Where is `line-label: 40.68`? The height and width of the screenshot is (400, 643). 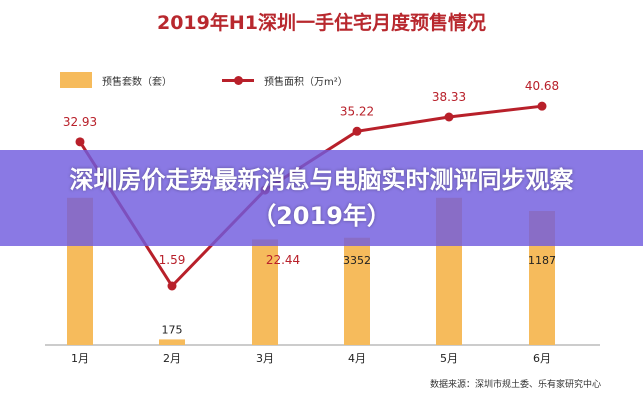
line-label: 40.68 is located at coordinates (542, 86).